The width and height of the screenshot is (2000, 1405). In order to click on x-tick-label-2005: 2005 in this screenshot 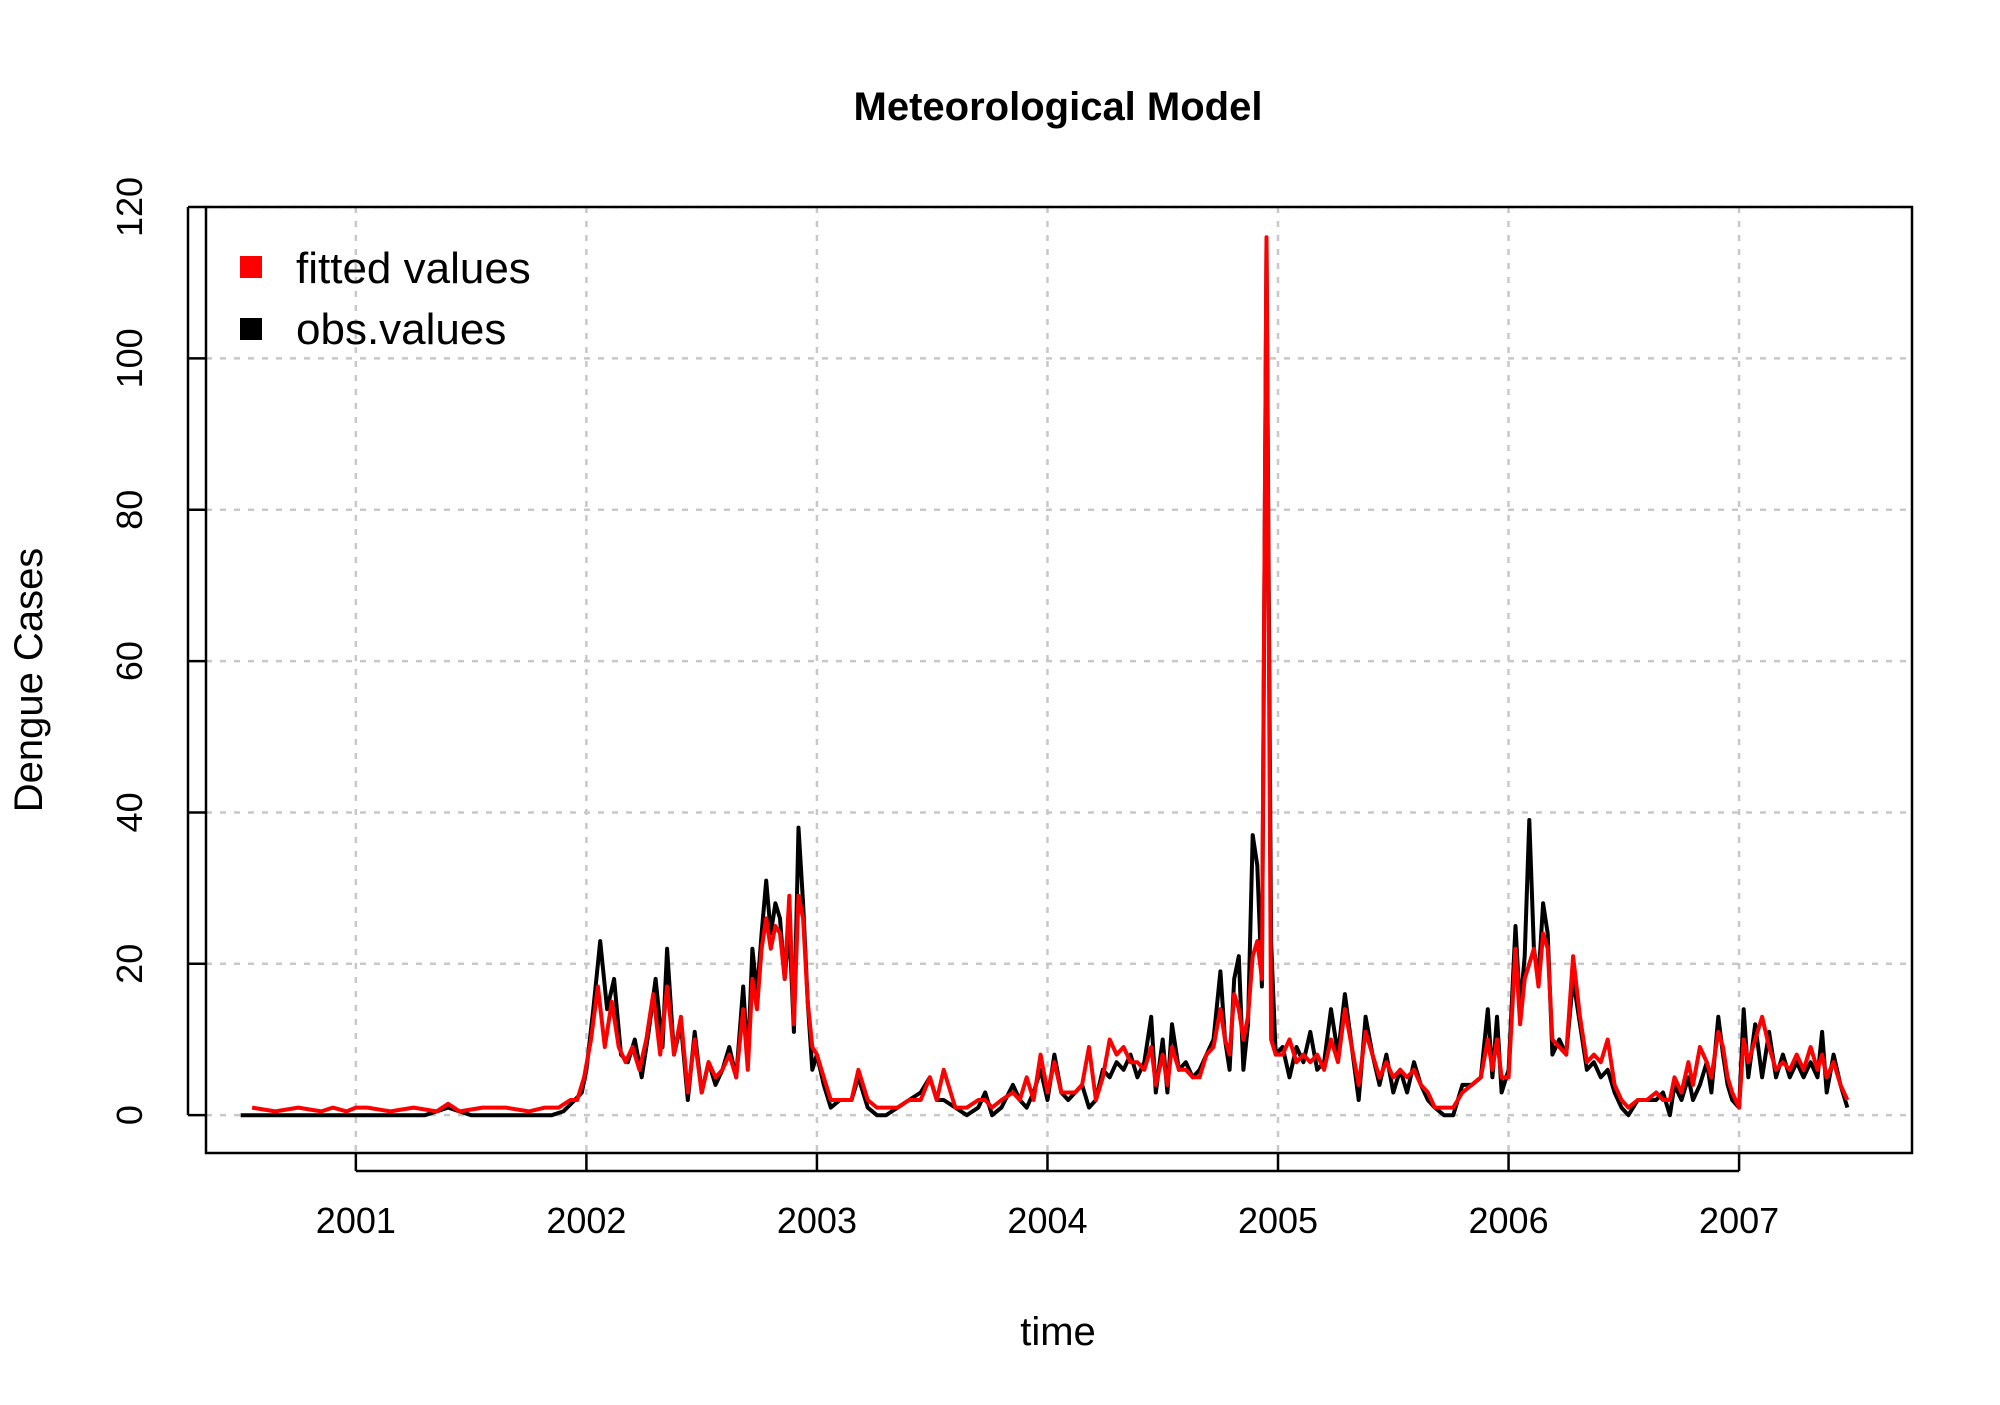, I will do `click(1278, 1220)`.